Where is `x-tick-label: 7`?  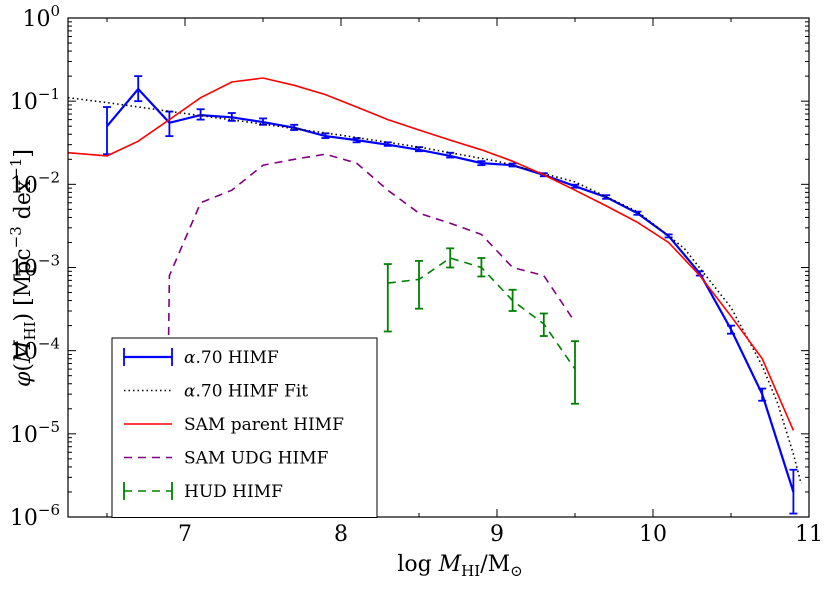
x-tick-label: 7 is located at coordinates (185, 534).